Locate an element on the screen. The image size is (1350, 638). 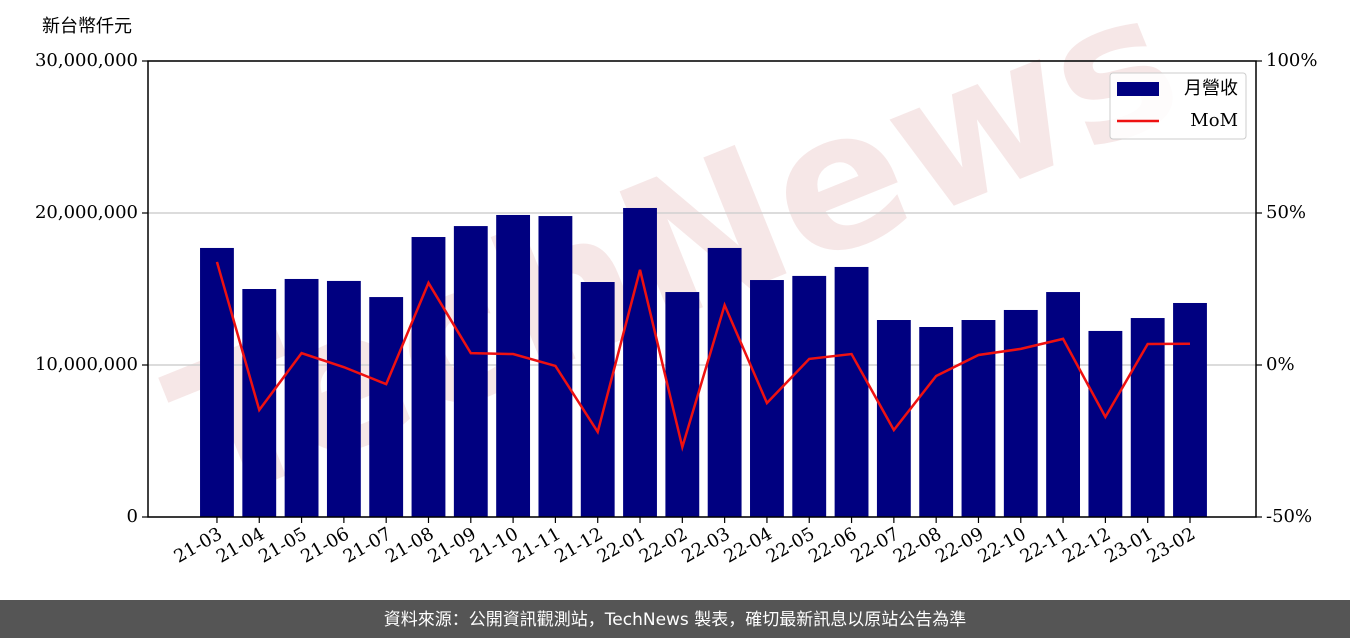
y-tick-label: 0 is located at coordinates (132, 516).